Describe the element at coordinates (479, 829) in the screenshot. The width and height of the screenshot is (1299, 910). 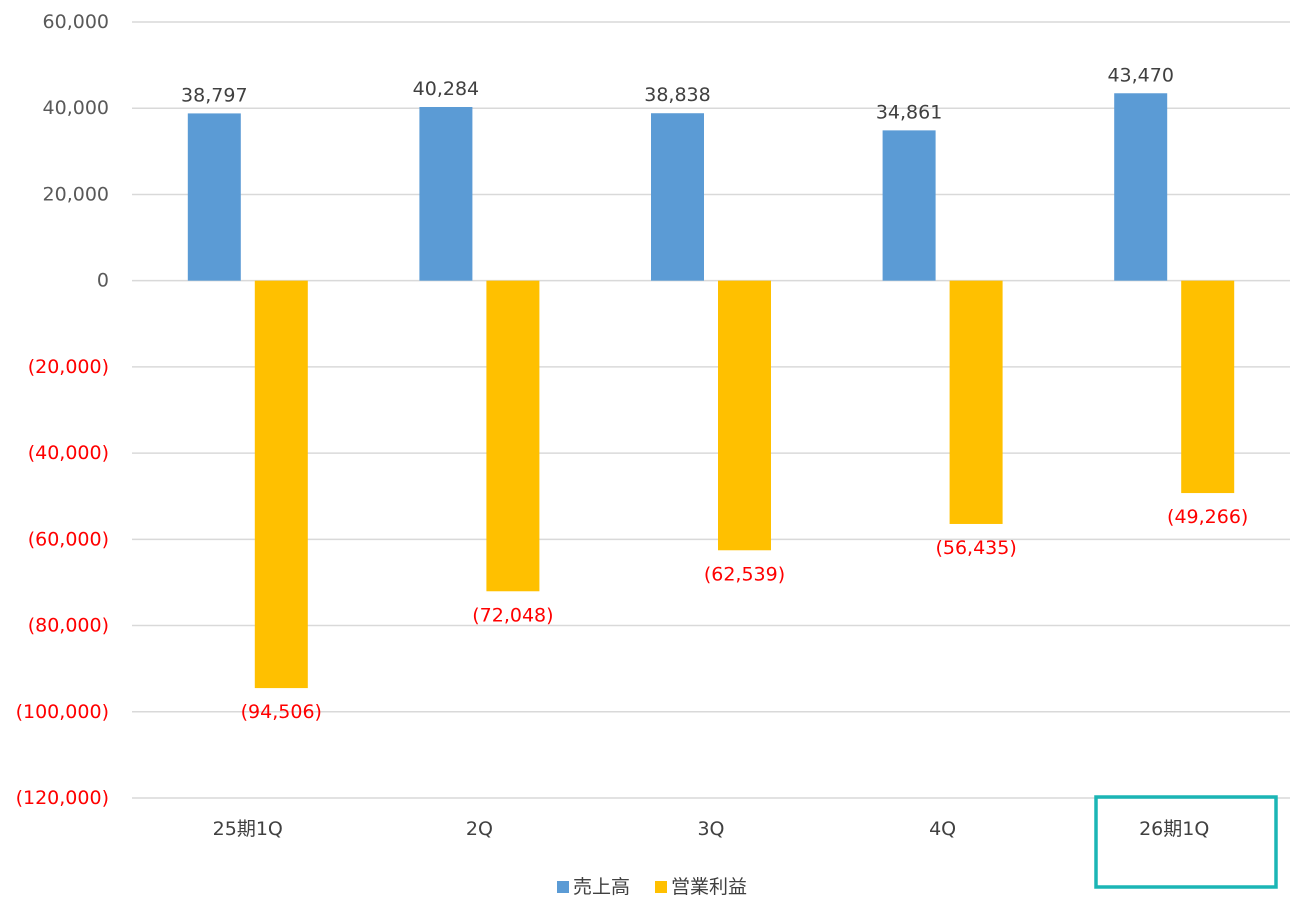
I see `x-tick-label: 2Q` at that location.